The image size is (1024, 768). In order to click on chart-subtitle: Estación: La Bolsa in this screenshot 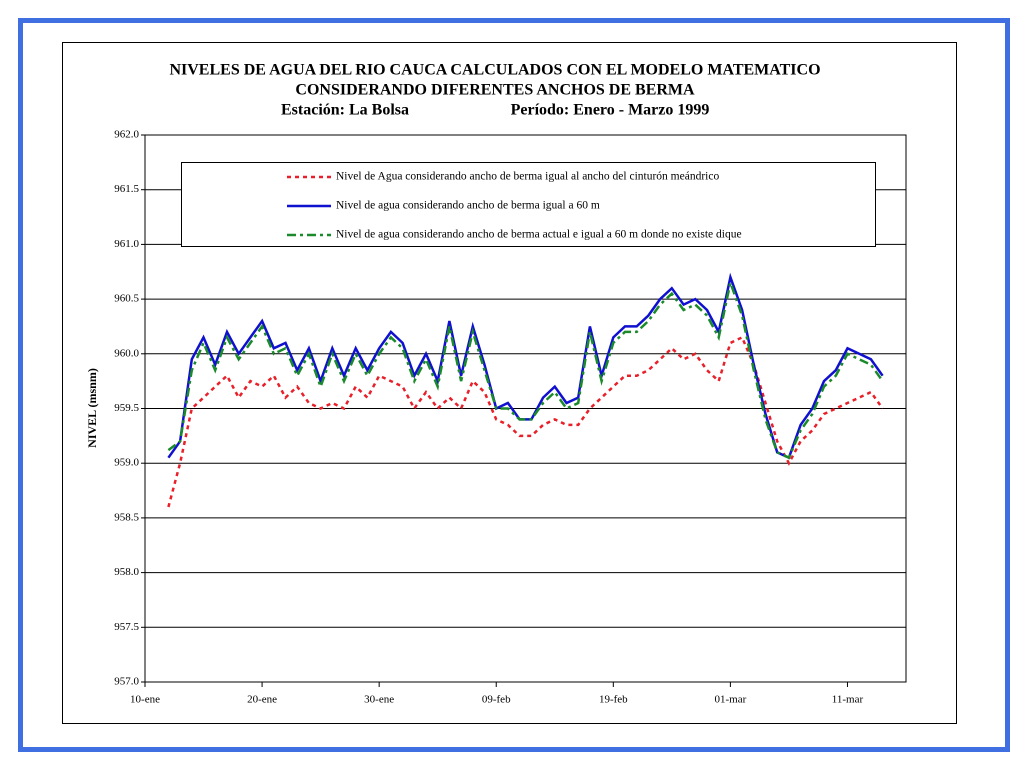, I will do `click(345, 110)`.